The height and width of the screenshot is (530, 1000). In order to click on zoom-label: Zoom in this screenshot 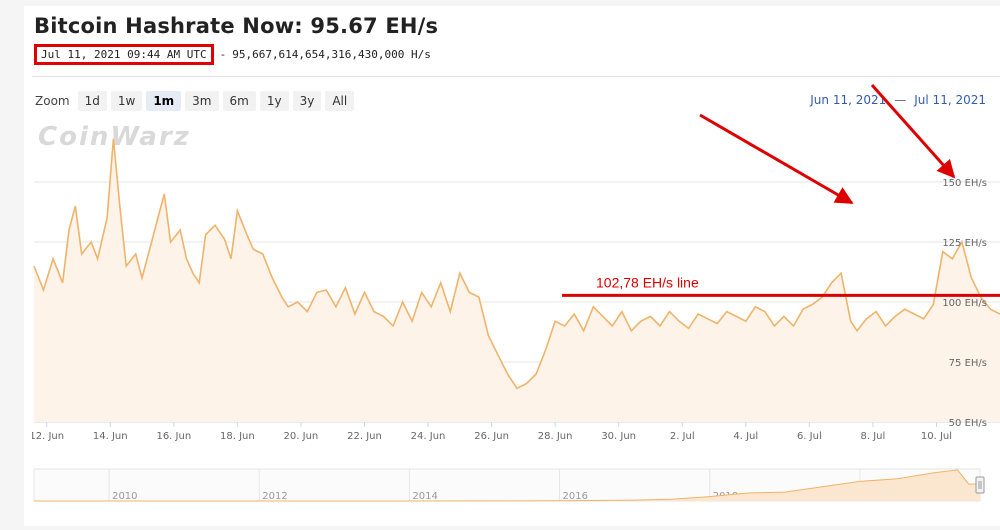, I will do `click(52, 101)`.